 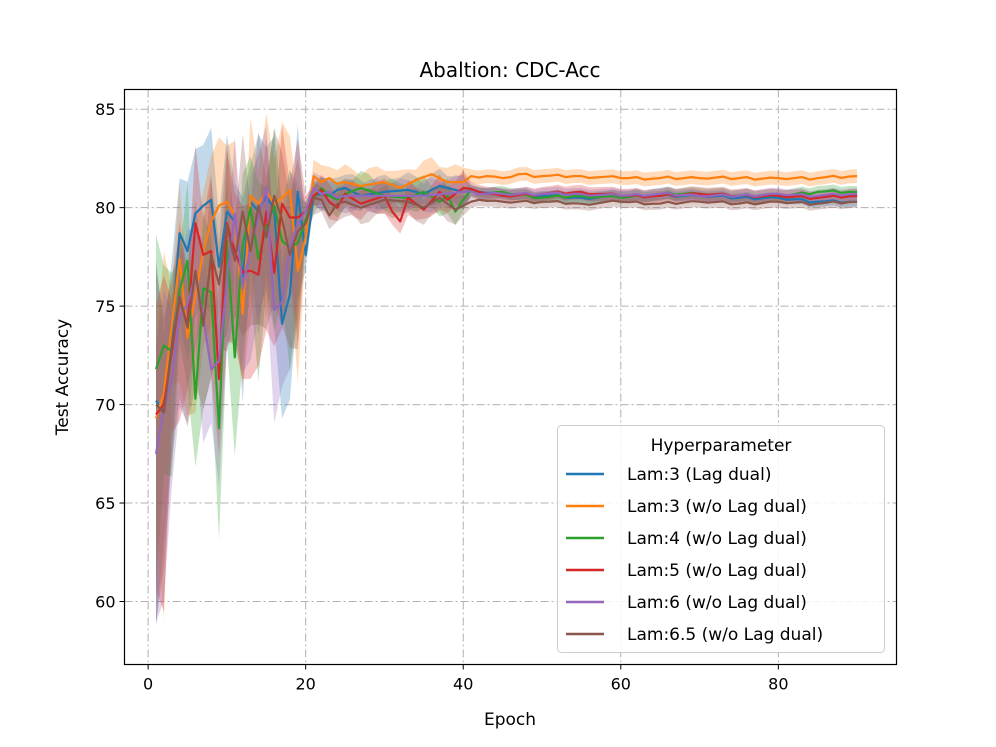 What do you see at coordinates (105, 601) in the screenshot?
I see `y-tick-label: 60` at bounding box center [105, 601].